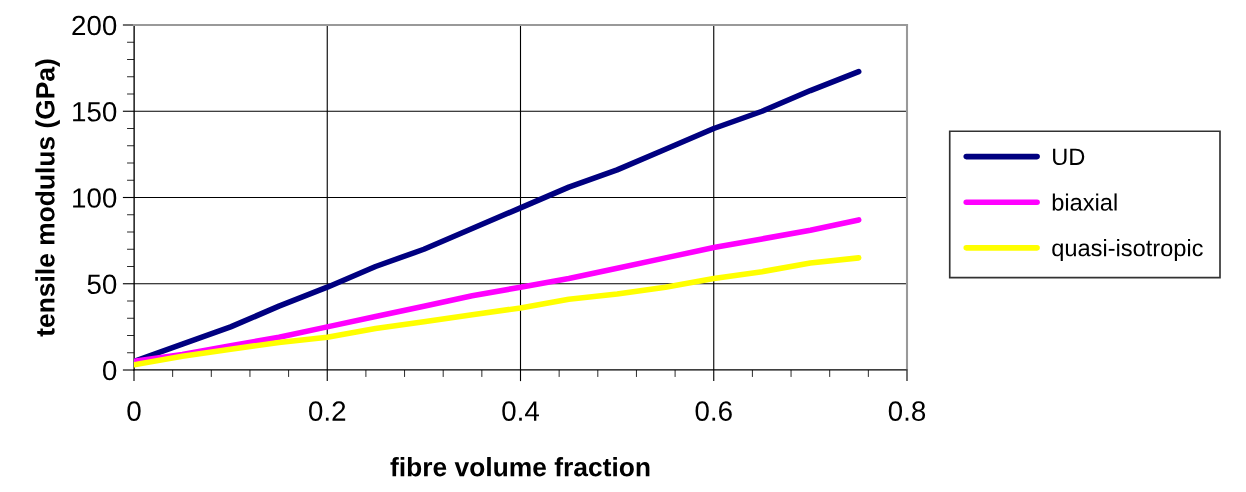 The image size is (1246, 492). I want to click on y-tick-label: 0, so click(109, 370).